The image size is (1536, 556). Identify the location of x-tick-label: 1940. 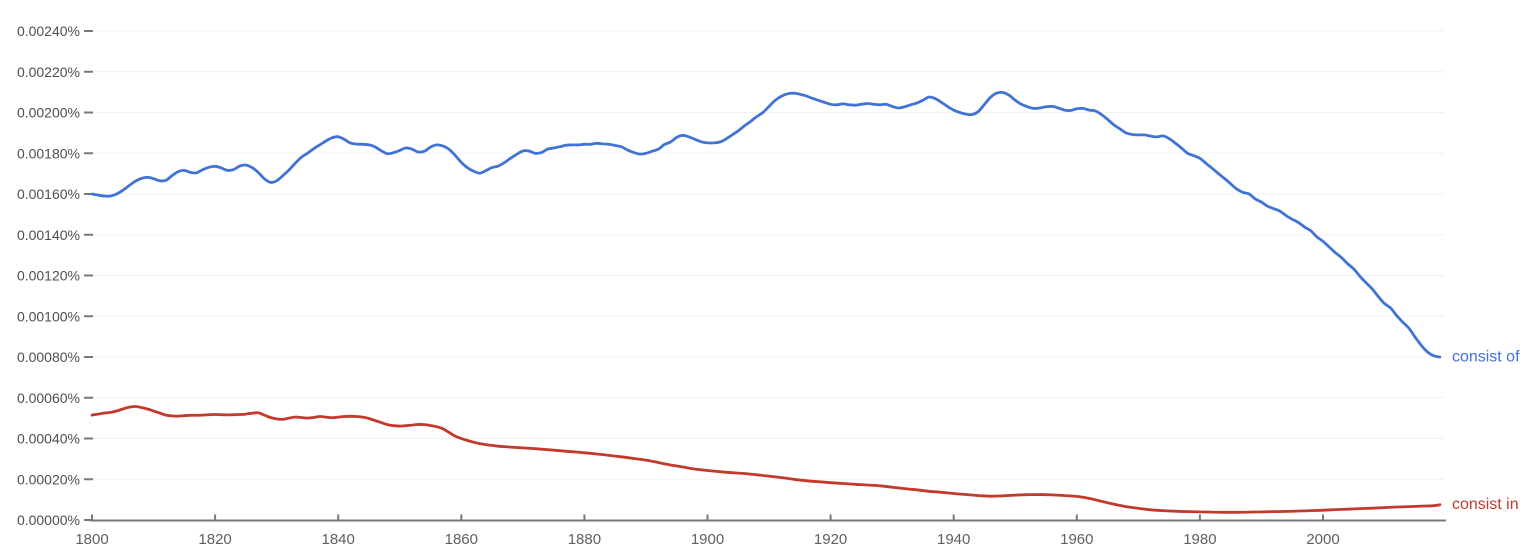
(953, 539).